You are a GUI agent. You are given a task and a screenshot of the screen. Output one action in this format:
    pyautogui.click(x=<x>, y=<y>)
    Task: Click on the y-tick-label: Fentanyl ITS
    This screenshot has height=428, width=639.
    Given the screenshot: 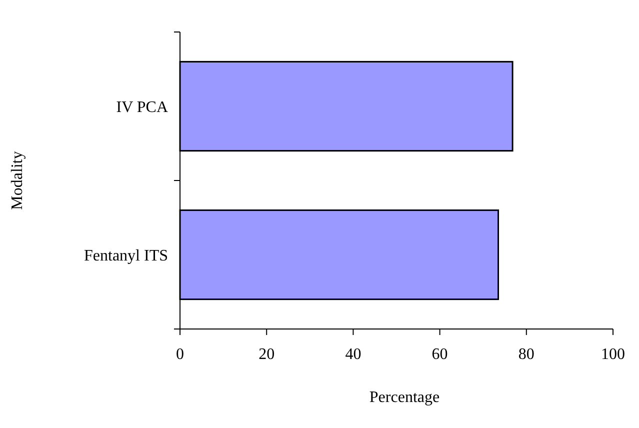 What is the action you would take?
    pyautogui.click(x=126, y=255)
    